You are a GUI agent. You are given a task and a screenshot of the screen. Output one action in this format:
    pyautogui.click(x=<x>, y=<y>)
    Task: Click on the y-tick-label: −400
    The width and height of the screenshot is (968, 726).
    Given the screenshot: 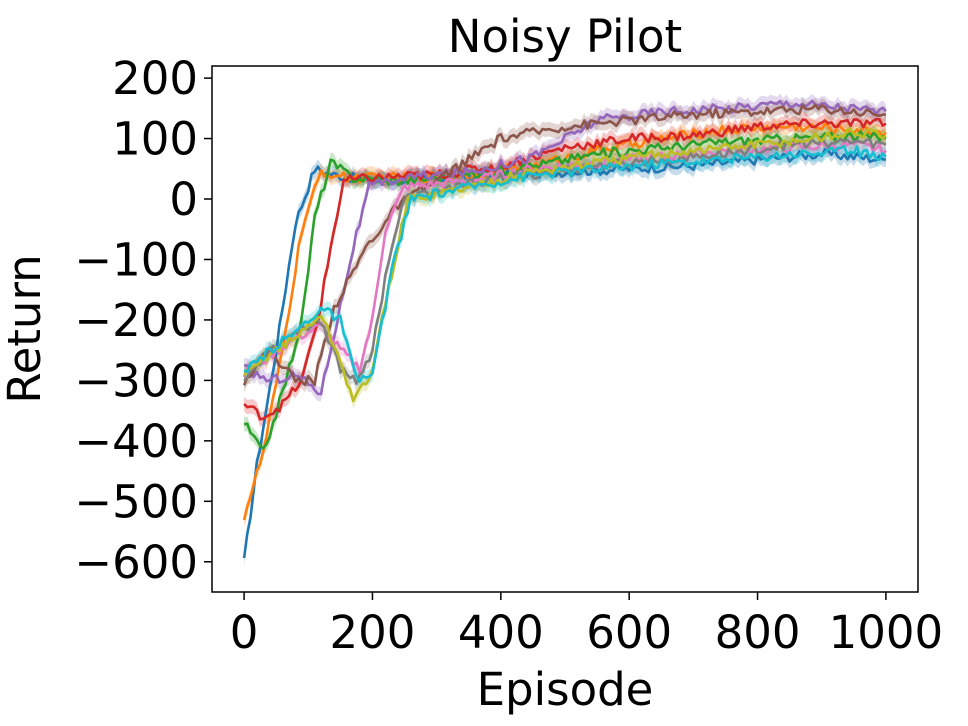 What is the action you would take?
    pyautogui.click(x=136, y=441)
    